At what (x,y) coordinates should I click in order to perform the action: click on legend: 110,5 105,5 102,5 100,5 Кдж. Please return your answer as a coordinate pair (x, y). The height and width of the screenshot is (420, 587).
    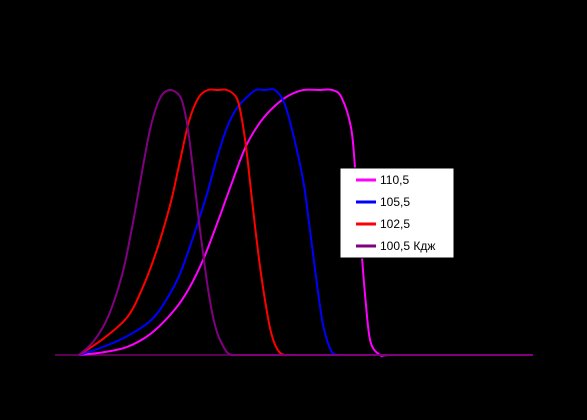
    Looking at the image, I should click on (397, 213).